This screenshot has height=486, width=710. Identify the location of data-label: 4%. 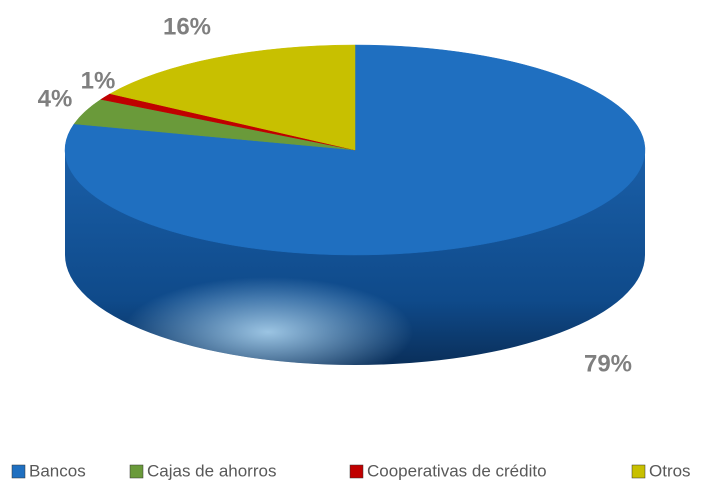
(55, 98).